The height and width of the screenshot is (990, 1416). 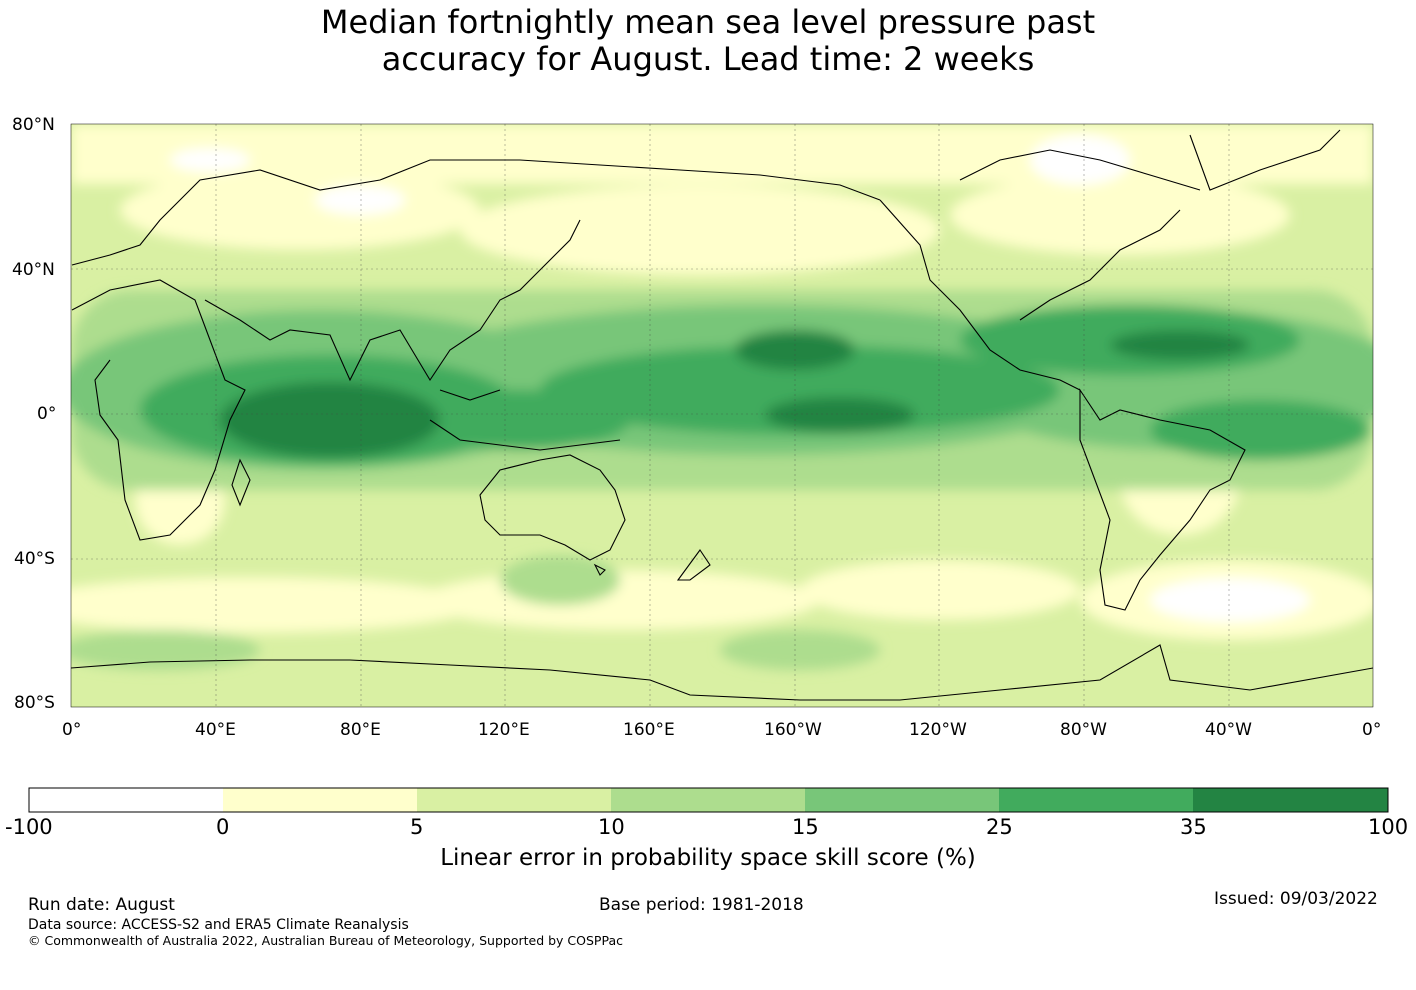 What do you see at coordinates (360, 730) in the screenshot?
I see `lon-label-80e: 80°E` at bounding box center [360, 730].